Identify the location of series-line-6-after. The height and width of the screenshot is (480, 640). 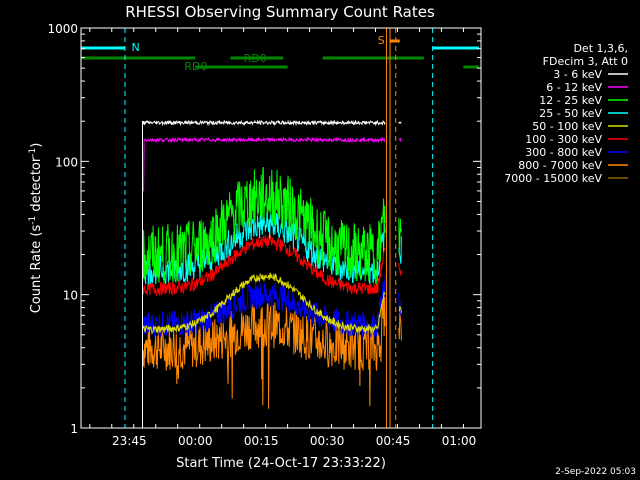
(400, 304).